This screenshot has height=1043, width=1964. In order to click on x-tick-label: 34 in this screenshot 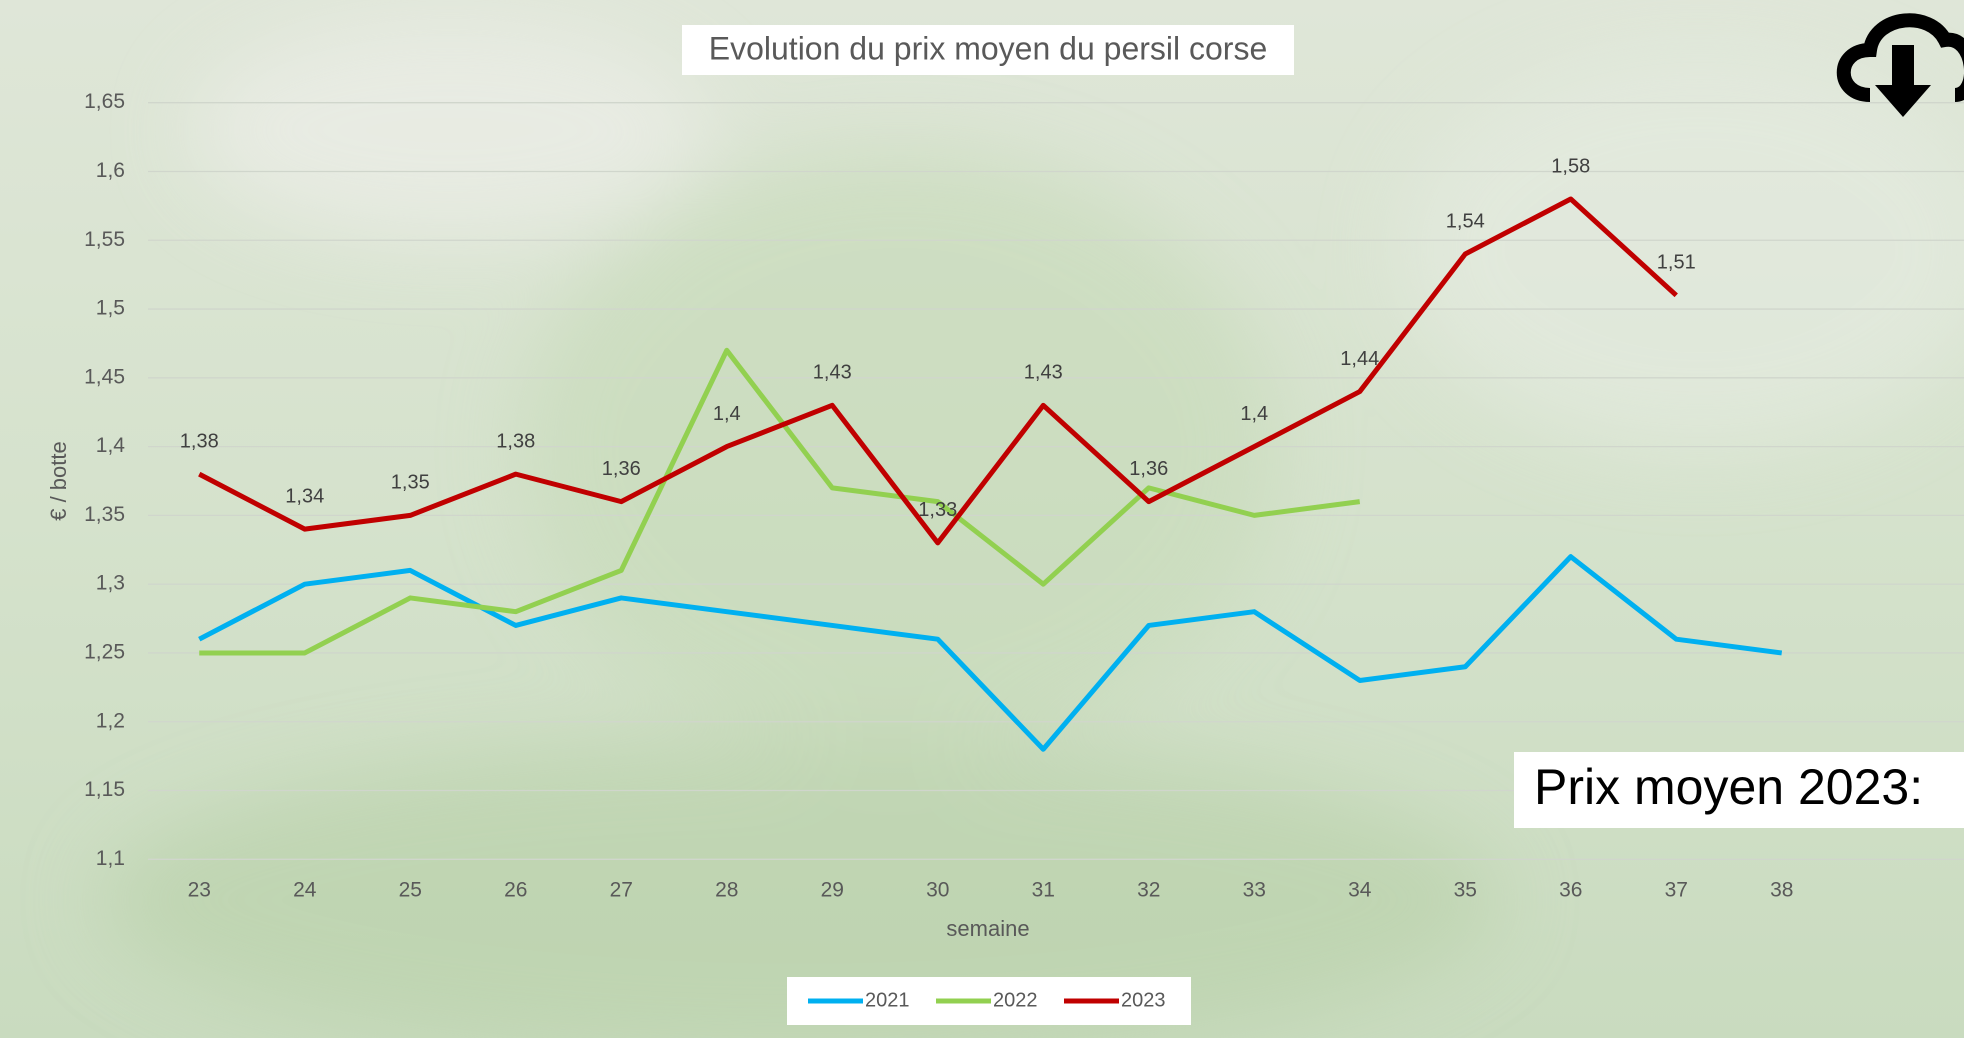, I will do `click(1360, 890)`.